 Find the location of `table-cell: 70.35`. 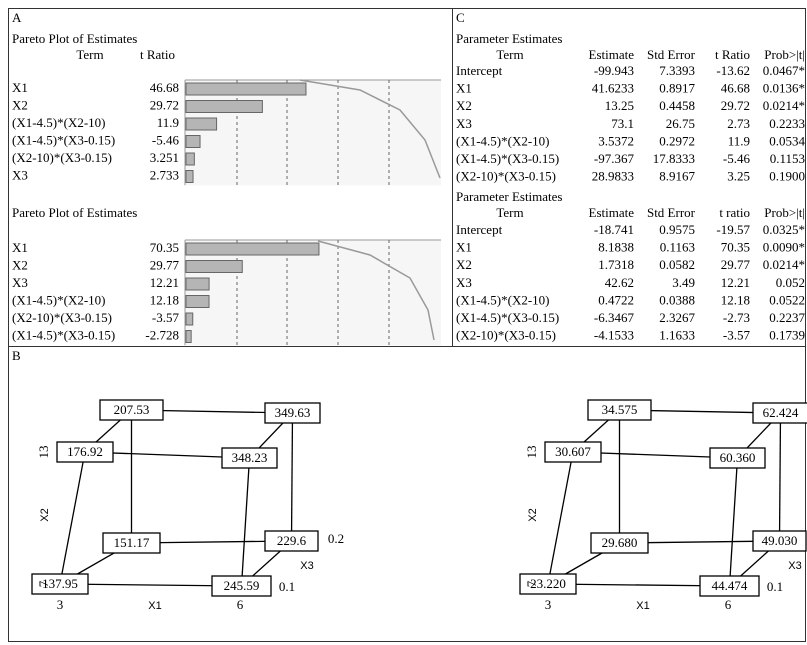

table-cell: 70.35 is located at coordinates (735, 247).